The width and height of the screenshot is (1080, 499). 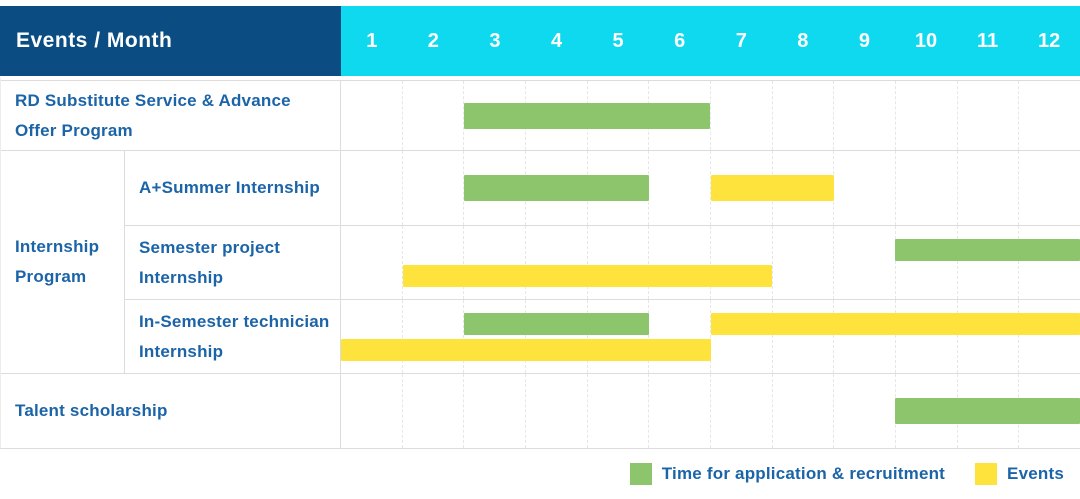 I want to click on month-header-cell: 4, so click(x=557, y=41).